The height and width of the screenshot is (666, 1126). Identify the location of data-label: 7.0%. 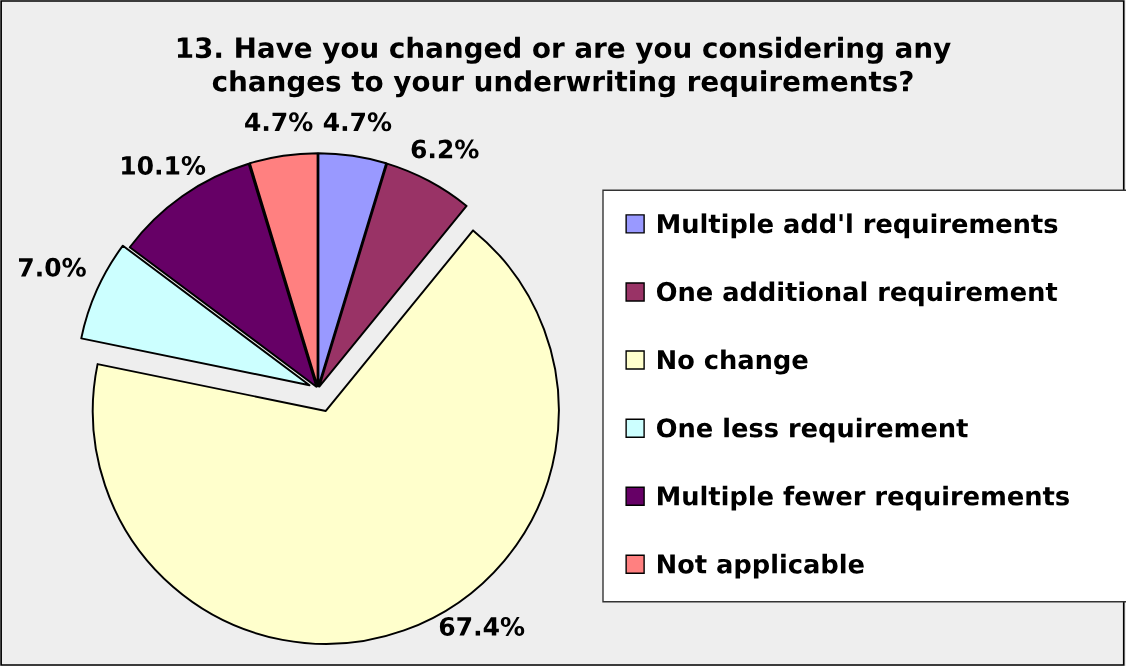
(52, 267).